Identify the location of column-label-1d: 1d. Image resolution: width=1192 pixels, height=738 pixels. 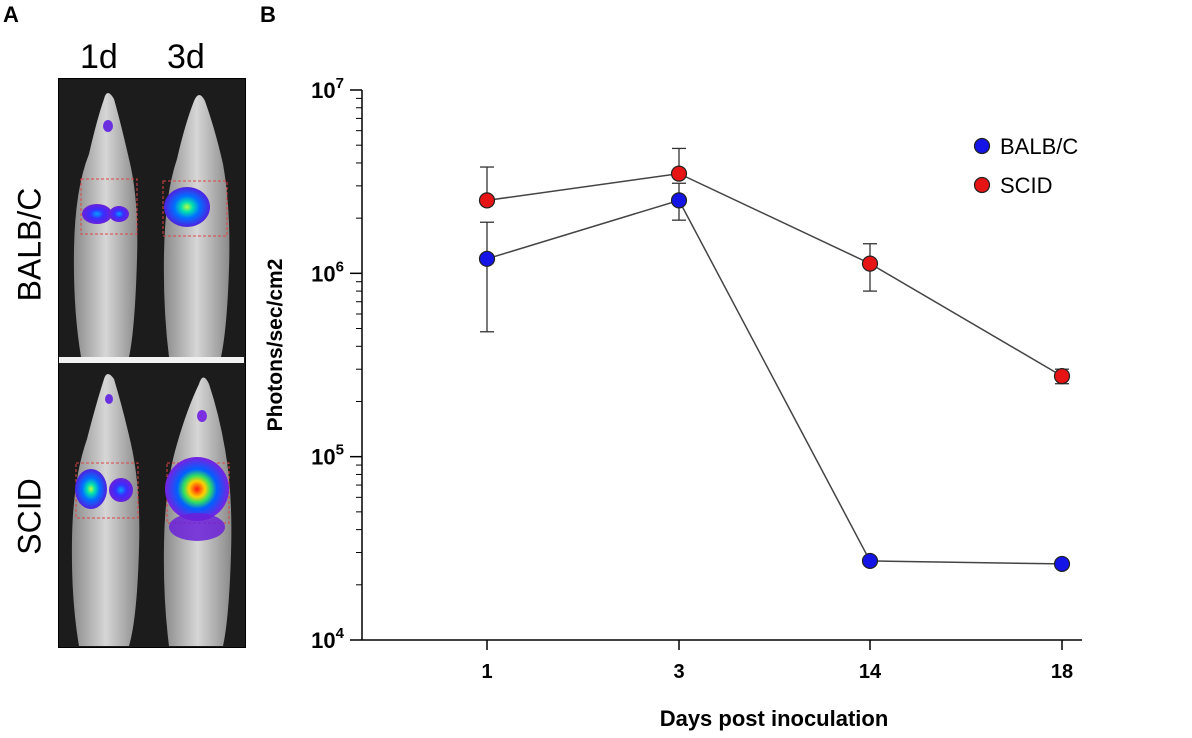
(99, 57).